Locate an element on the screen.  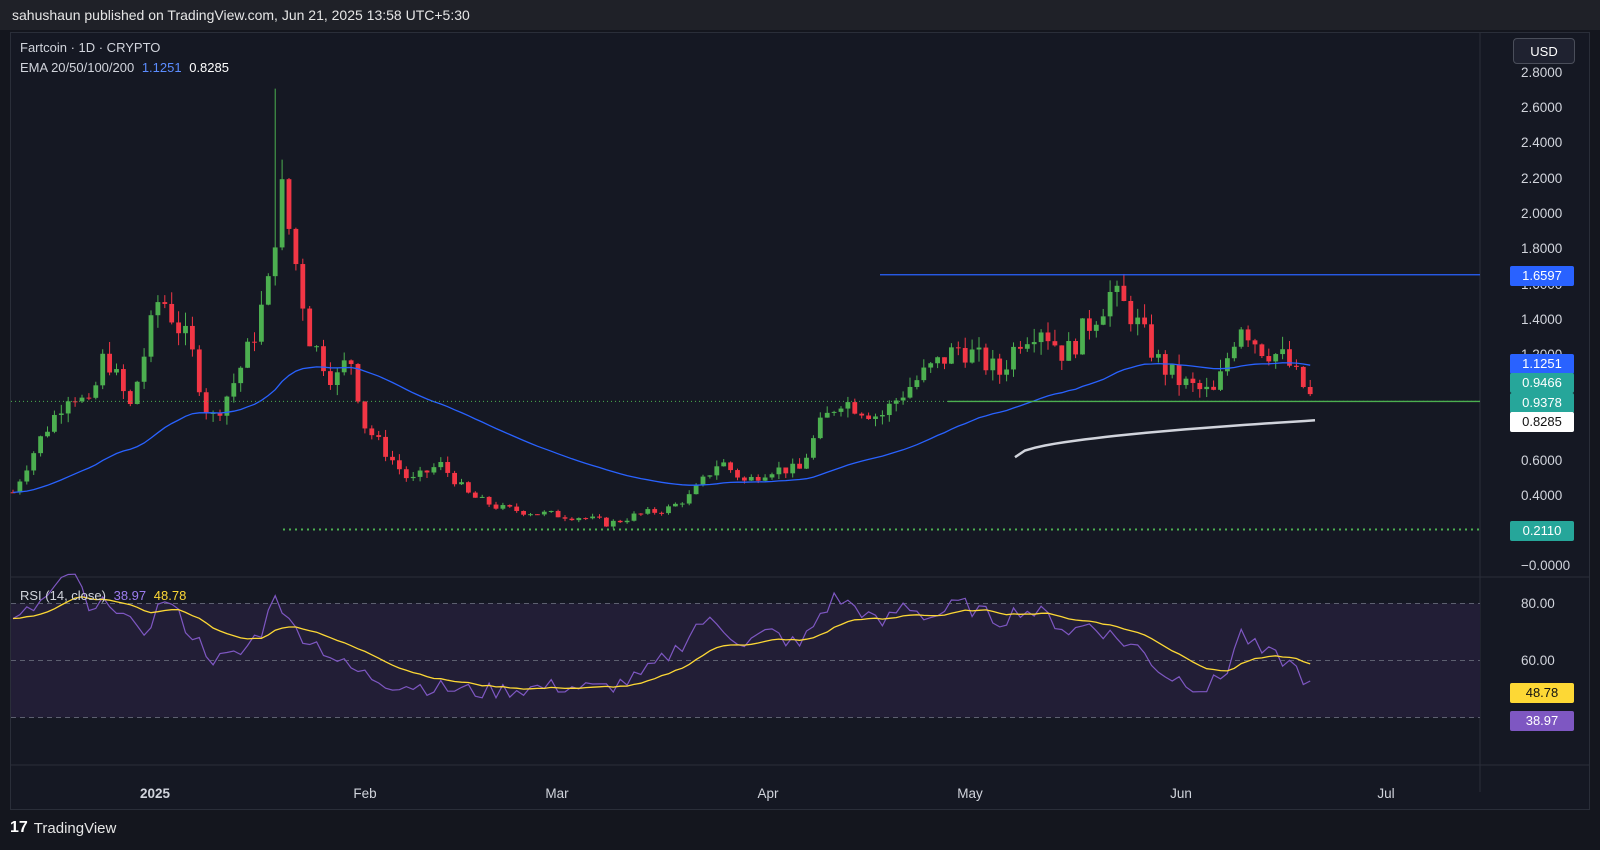
footer-brand: 17 TradingView is located at coordinates (63, 828).